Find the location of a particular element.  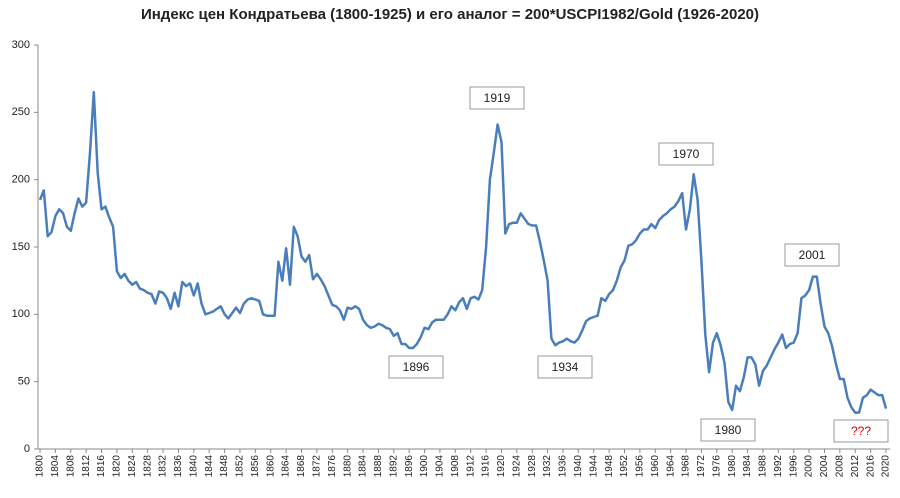

x-tick-label: 1808 is located at coordinates (70, 466).